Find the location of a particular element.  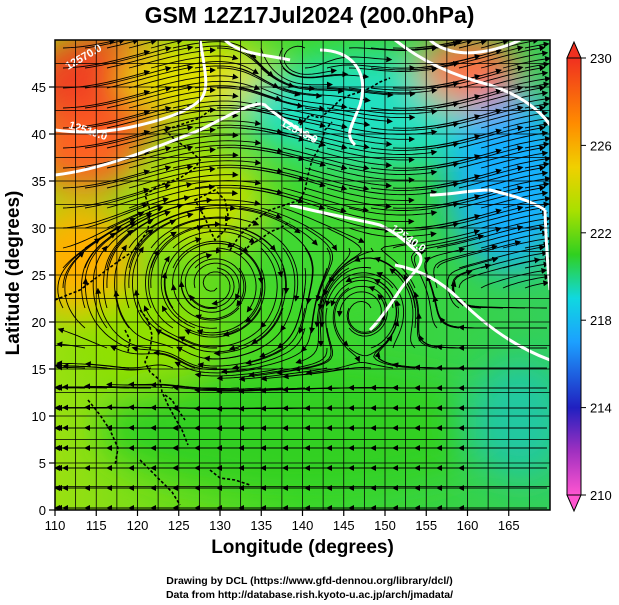

colorbar: 230 226 222 218 214 210 is located at coordinates (589, 276).